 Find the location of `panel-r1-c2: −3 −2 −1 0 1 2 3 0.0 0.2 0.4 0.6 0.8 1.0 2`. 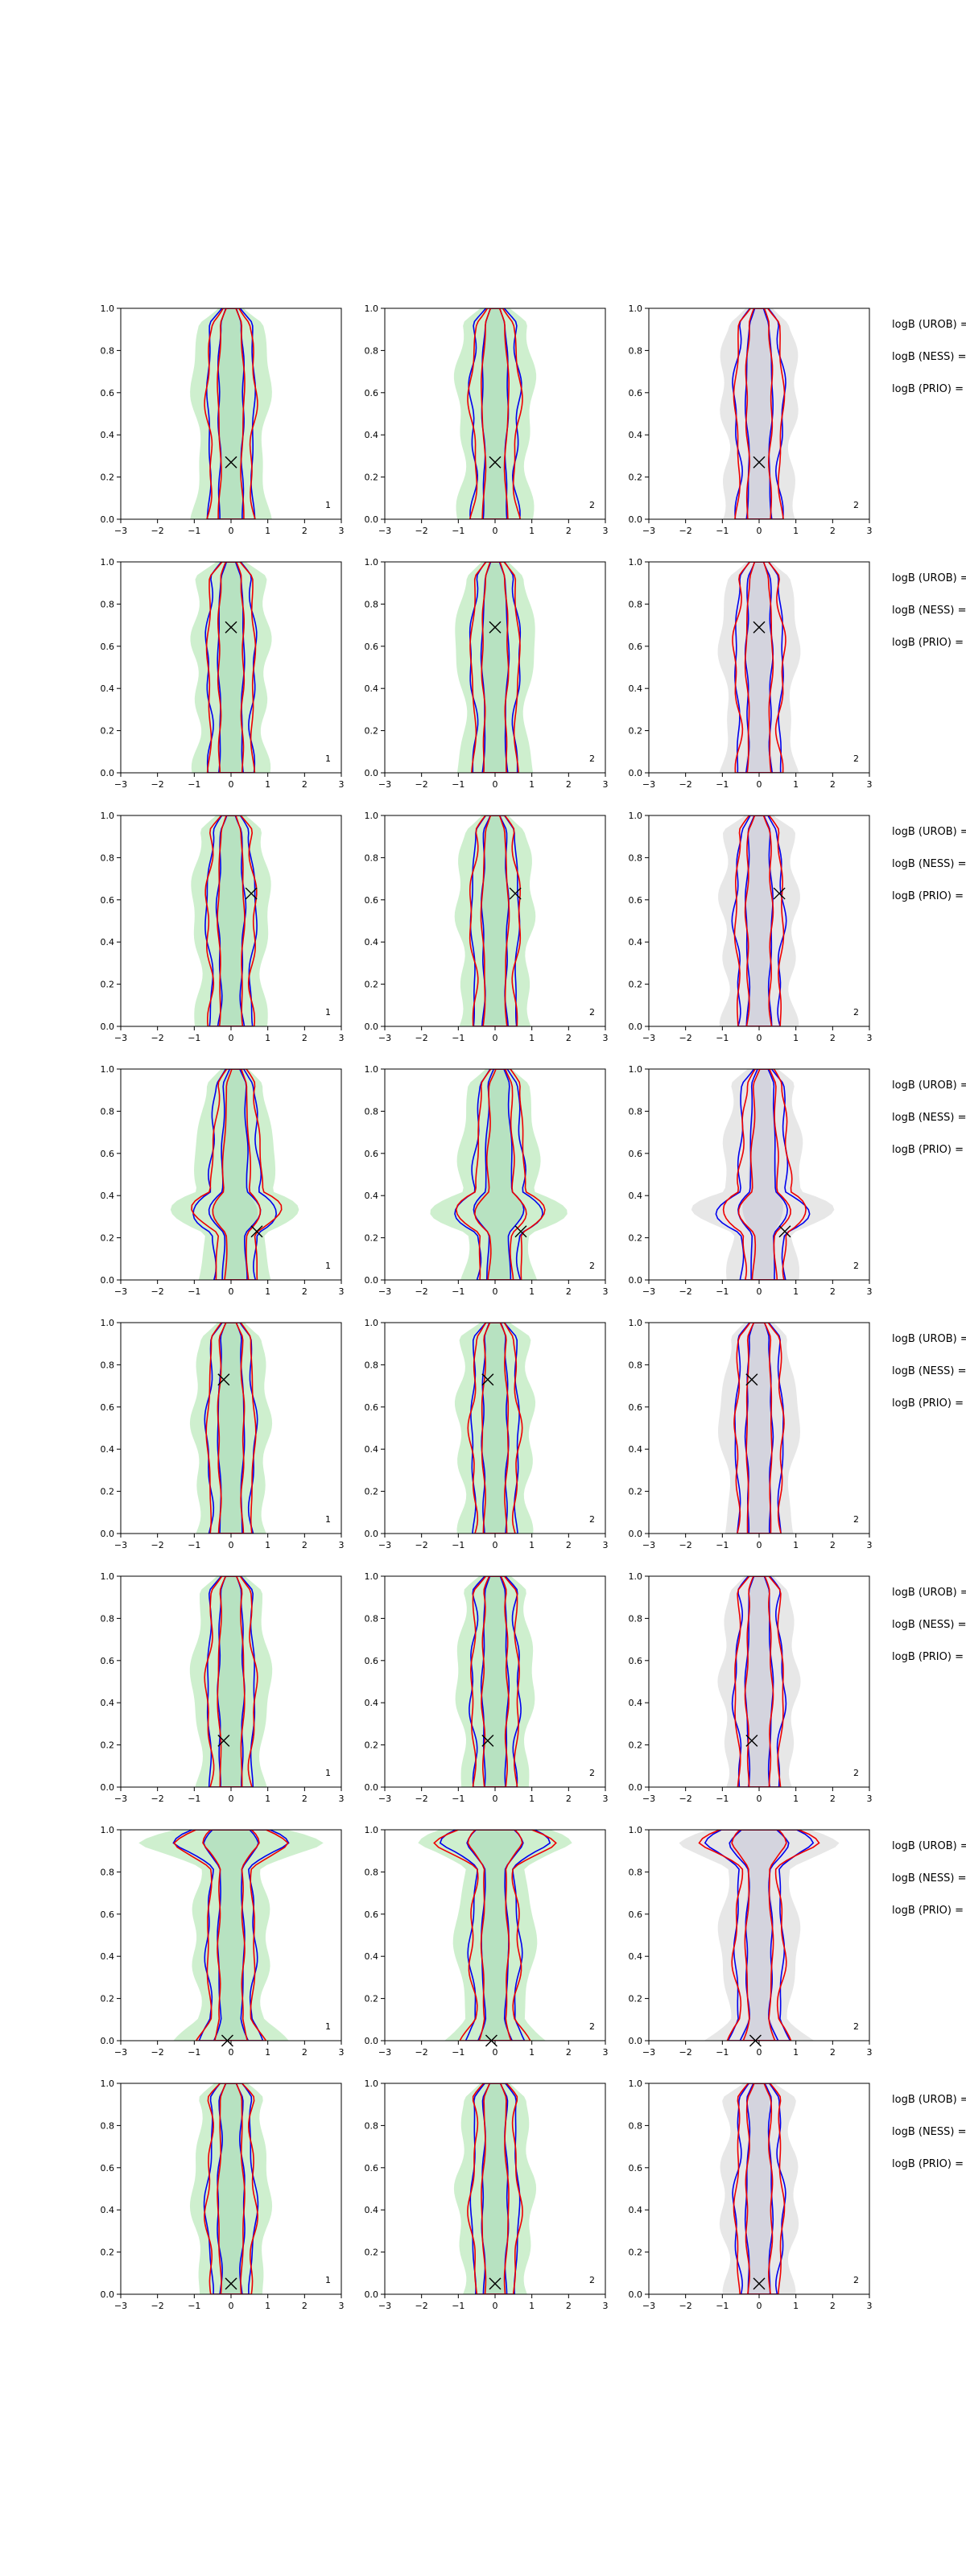

panel-r1-c2: −3 −2 −1 0 1 2 3 0.0 0.2 0.4 0.6 0.8 1.0 2 is located at coordinates (487, 419).